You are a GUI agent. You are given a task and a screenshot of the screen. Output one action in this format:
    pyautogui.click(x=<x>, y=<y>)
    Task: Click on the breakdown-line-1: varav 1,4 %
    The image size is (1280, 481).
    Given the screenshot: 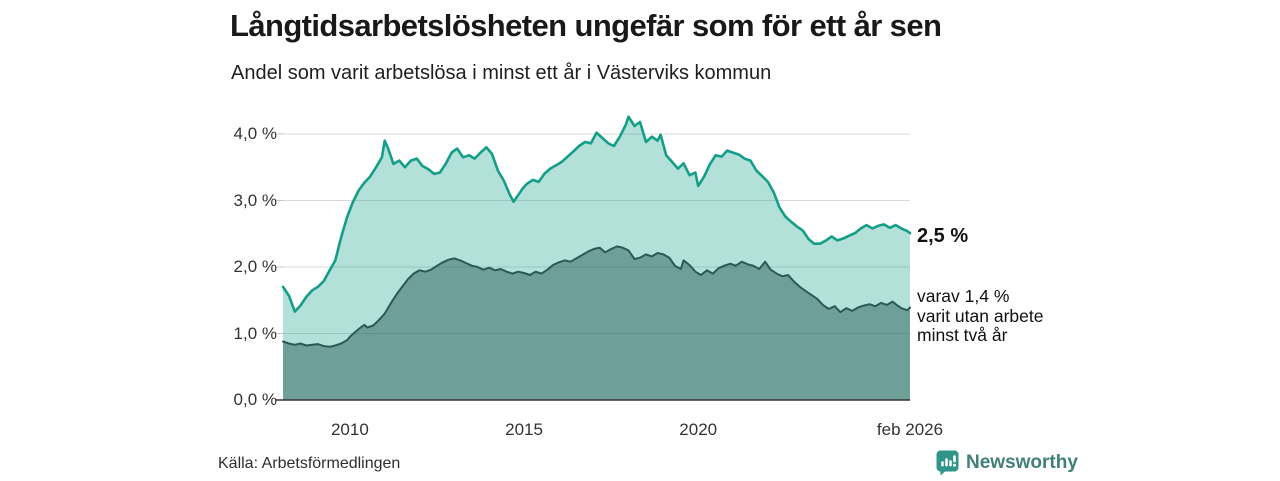 What is the action you would take?
    pyautogui.click(x=963, y=296)
    